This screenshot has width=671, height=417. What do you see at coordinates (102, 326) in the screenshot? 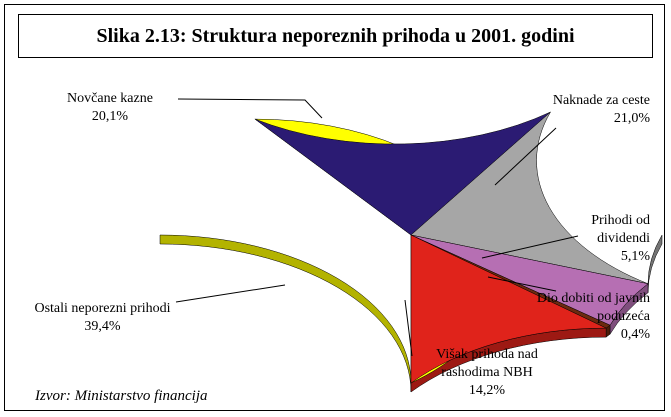
I see `value-label: 39,4%` at bounding box center [102, 326].